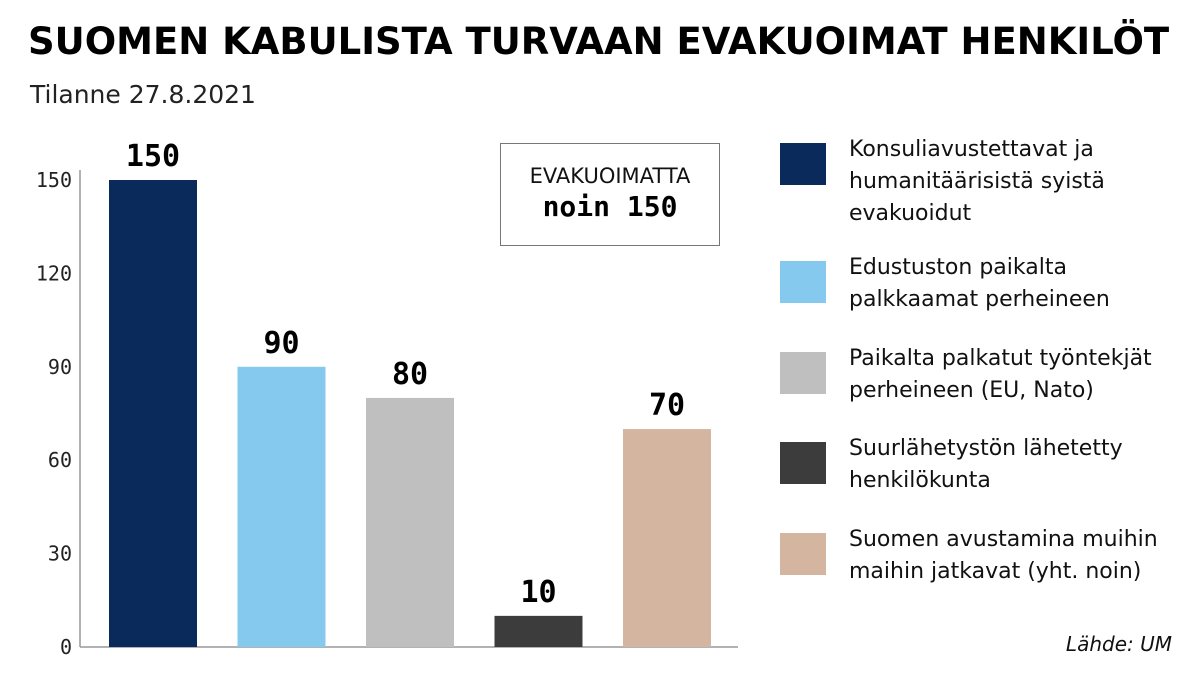 This screenshot has height=675, width=1200. Describe the element at coordinates (986, 464) in the screenshot. I see `legend-label: Suurlähetystön lähetetty henkilökunta` at that location.